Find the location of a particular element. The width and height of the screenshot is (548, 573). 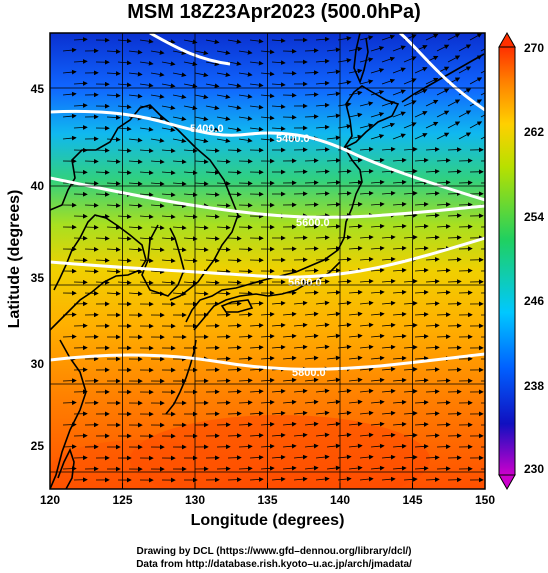

colorbar-tick-label: 230 is located at coordinates (534, 469).